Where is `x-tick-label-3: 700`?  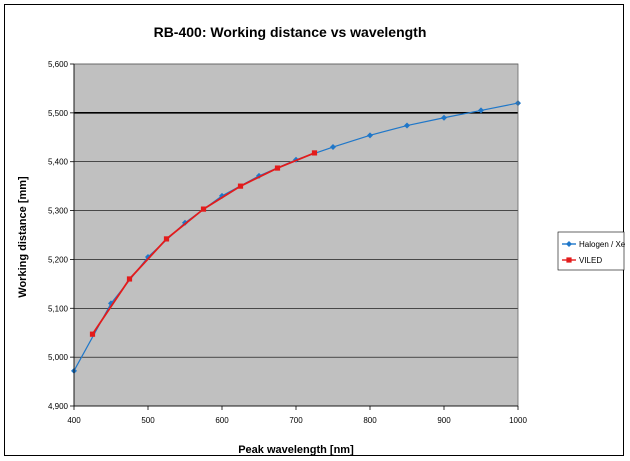
x-tick-label-3: 700 is located at coordinates (296, 420).